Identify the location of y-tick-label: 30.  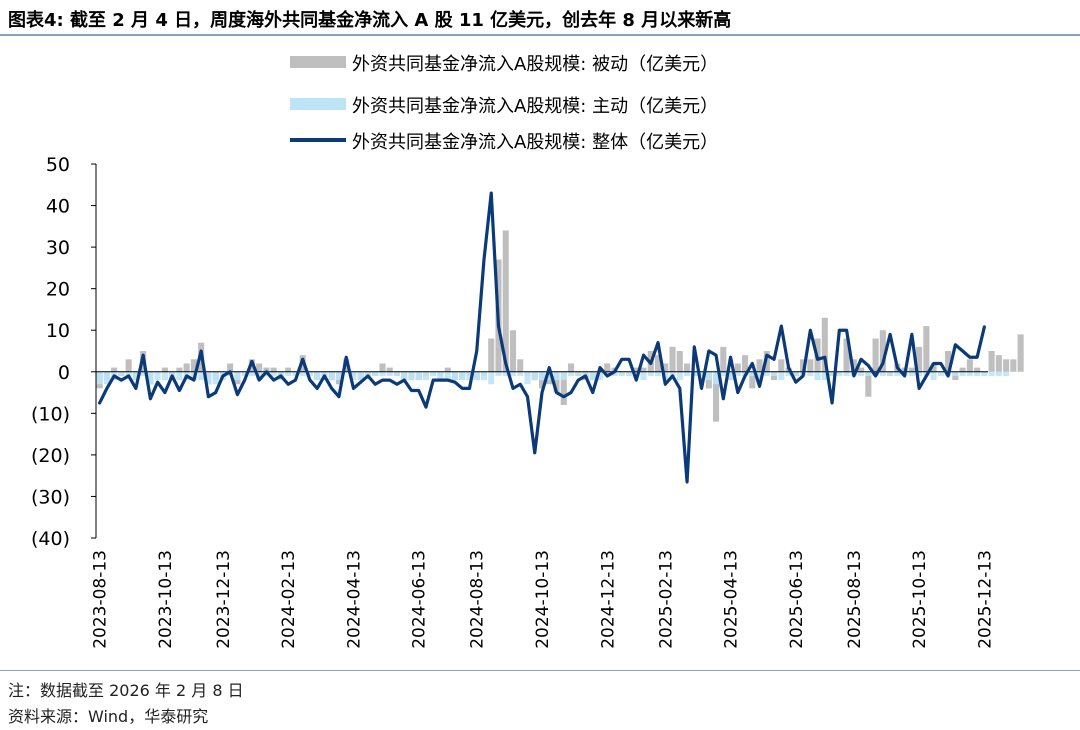
(58, 248).